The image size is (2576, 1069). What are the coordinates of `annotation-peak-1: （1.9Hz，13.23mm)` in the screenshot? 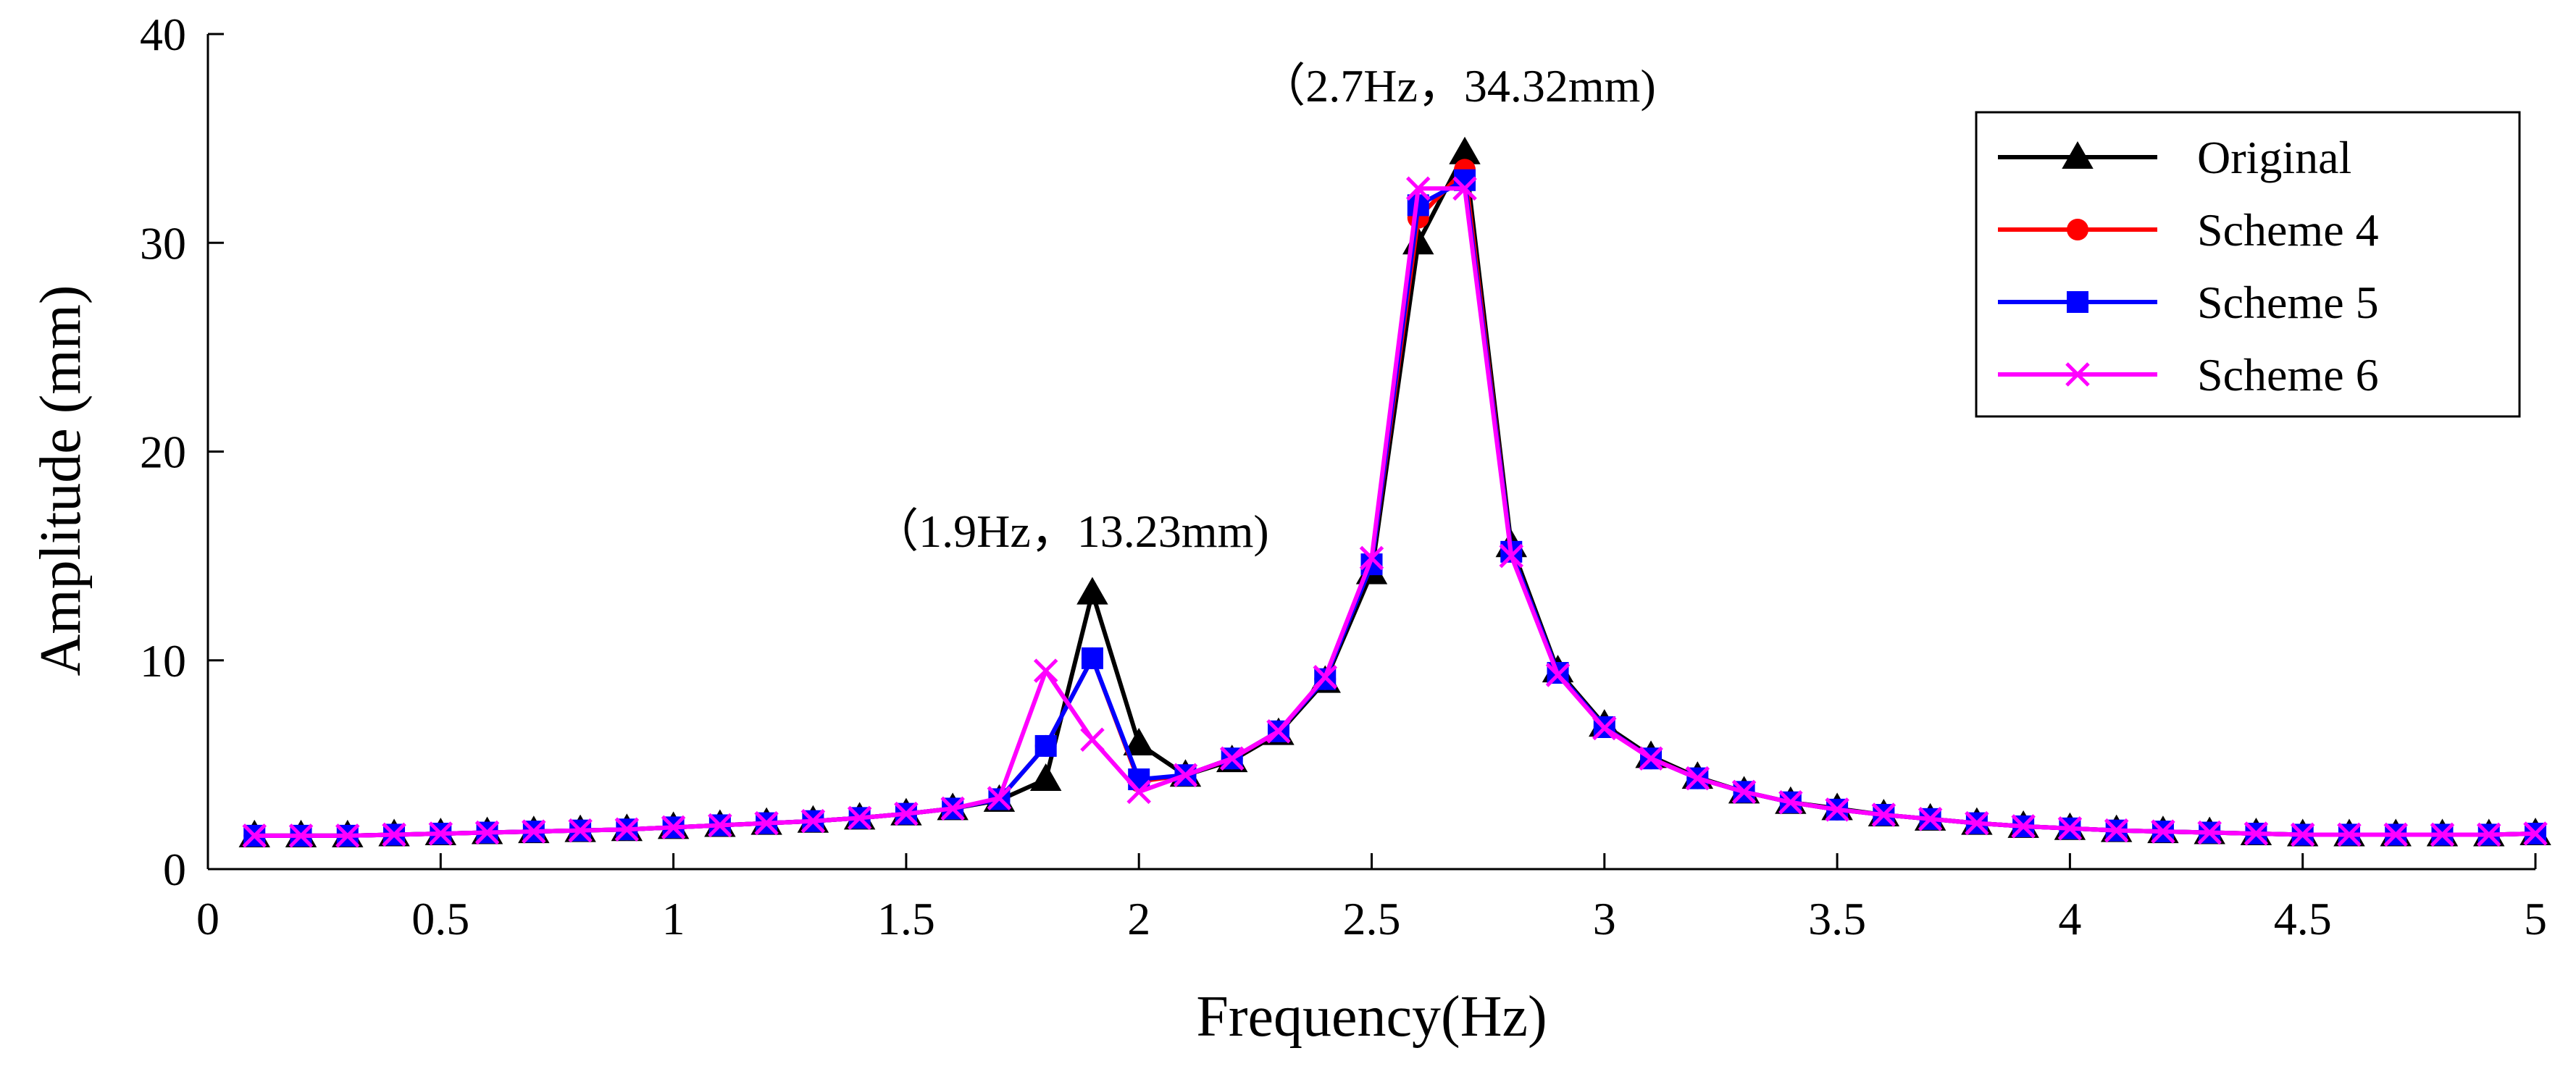 It's located at (1070, 531).